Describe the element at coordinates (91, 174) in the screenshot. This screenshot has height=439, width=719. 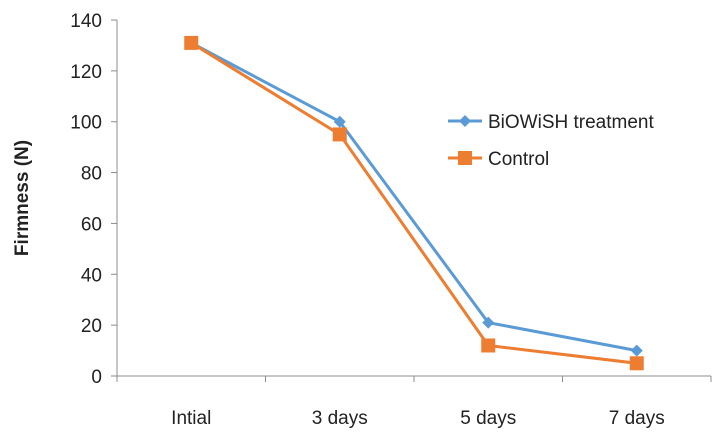
I see `y-tick-label: 80` at that location.